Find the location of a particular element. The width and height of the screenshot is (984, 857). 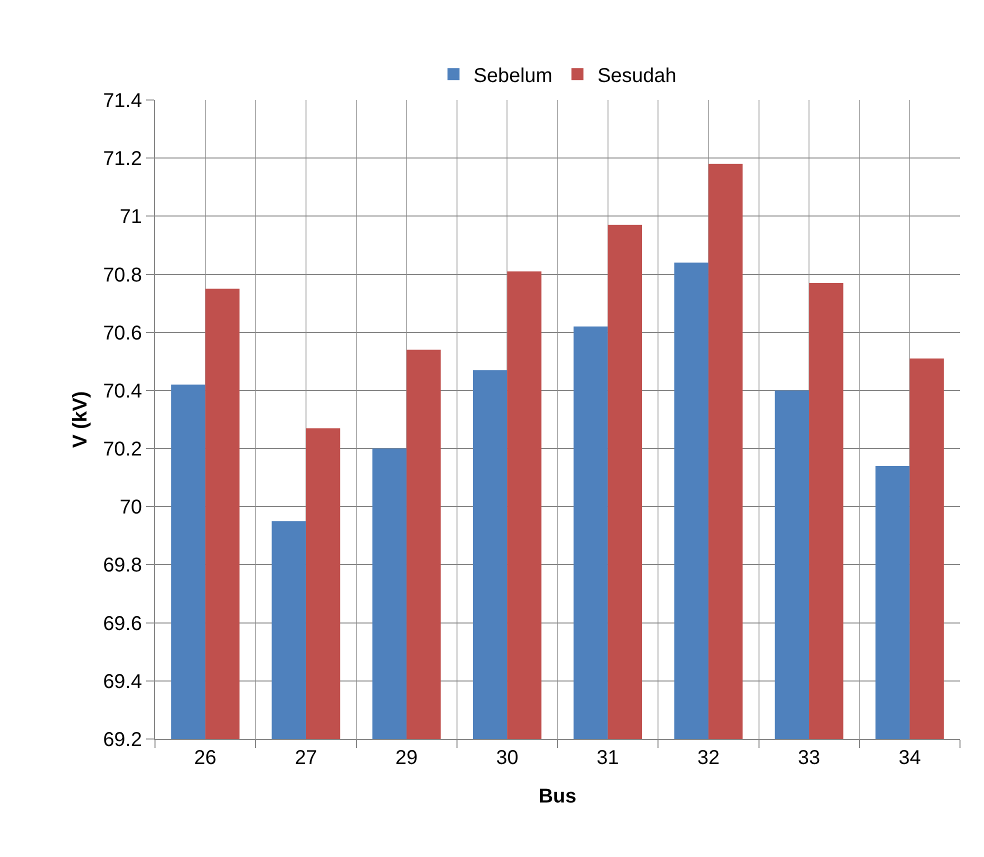

y-tick-label: 69.6 is located at coordinates (122, 623).